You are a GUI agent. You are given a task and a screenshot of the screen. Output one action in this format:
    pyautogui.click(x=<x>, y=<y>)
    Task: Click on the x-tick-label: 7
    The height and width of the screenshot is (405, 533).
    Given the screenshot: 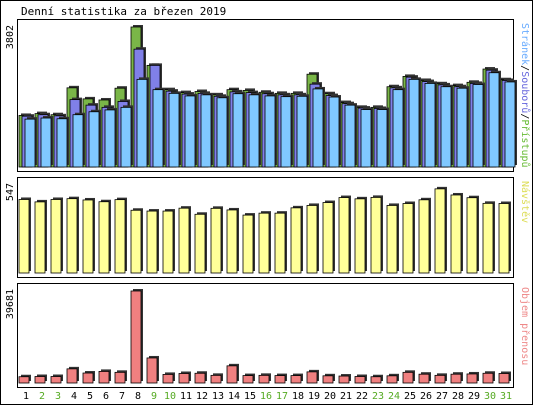 What is the action you would take?
    pyautogui.click(x=122, y=396)
    